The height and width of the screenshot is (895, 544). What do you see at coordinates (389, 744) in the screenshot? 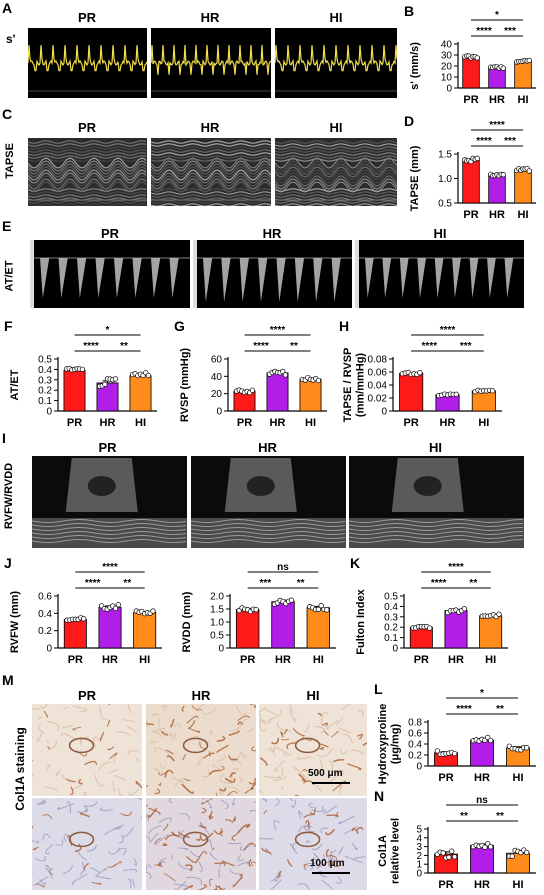
I see `y-axis-label: Hydroxyproline(μg/mg)` at bounding box center [389, 744].